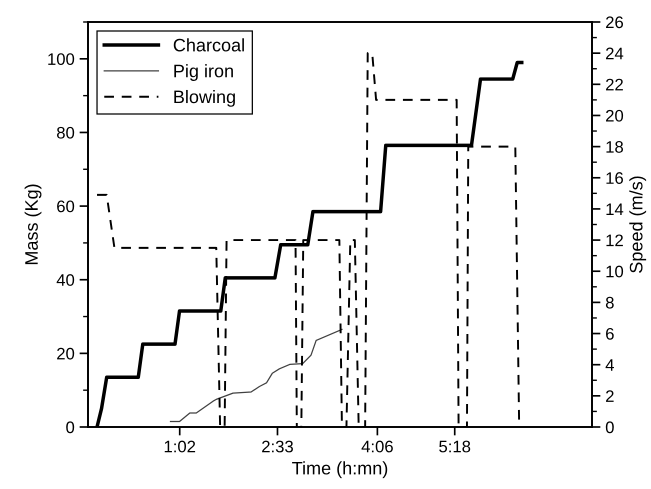 This screenshot has height=489, width=651. I want to click on x-axis-title: Time (h:mn), so click(340, 469).